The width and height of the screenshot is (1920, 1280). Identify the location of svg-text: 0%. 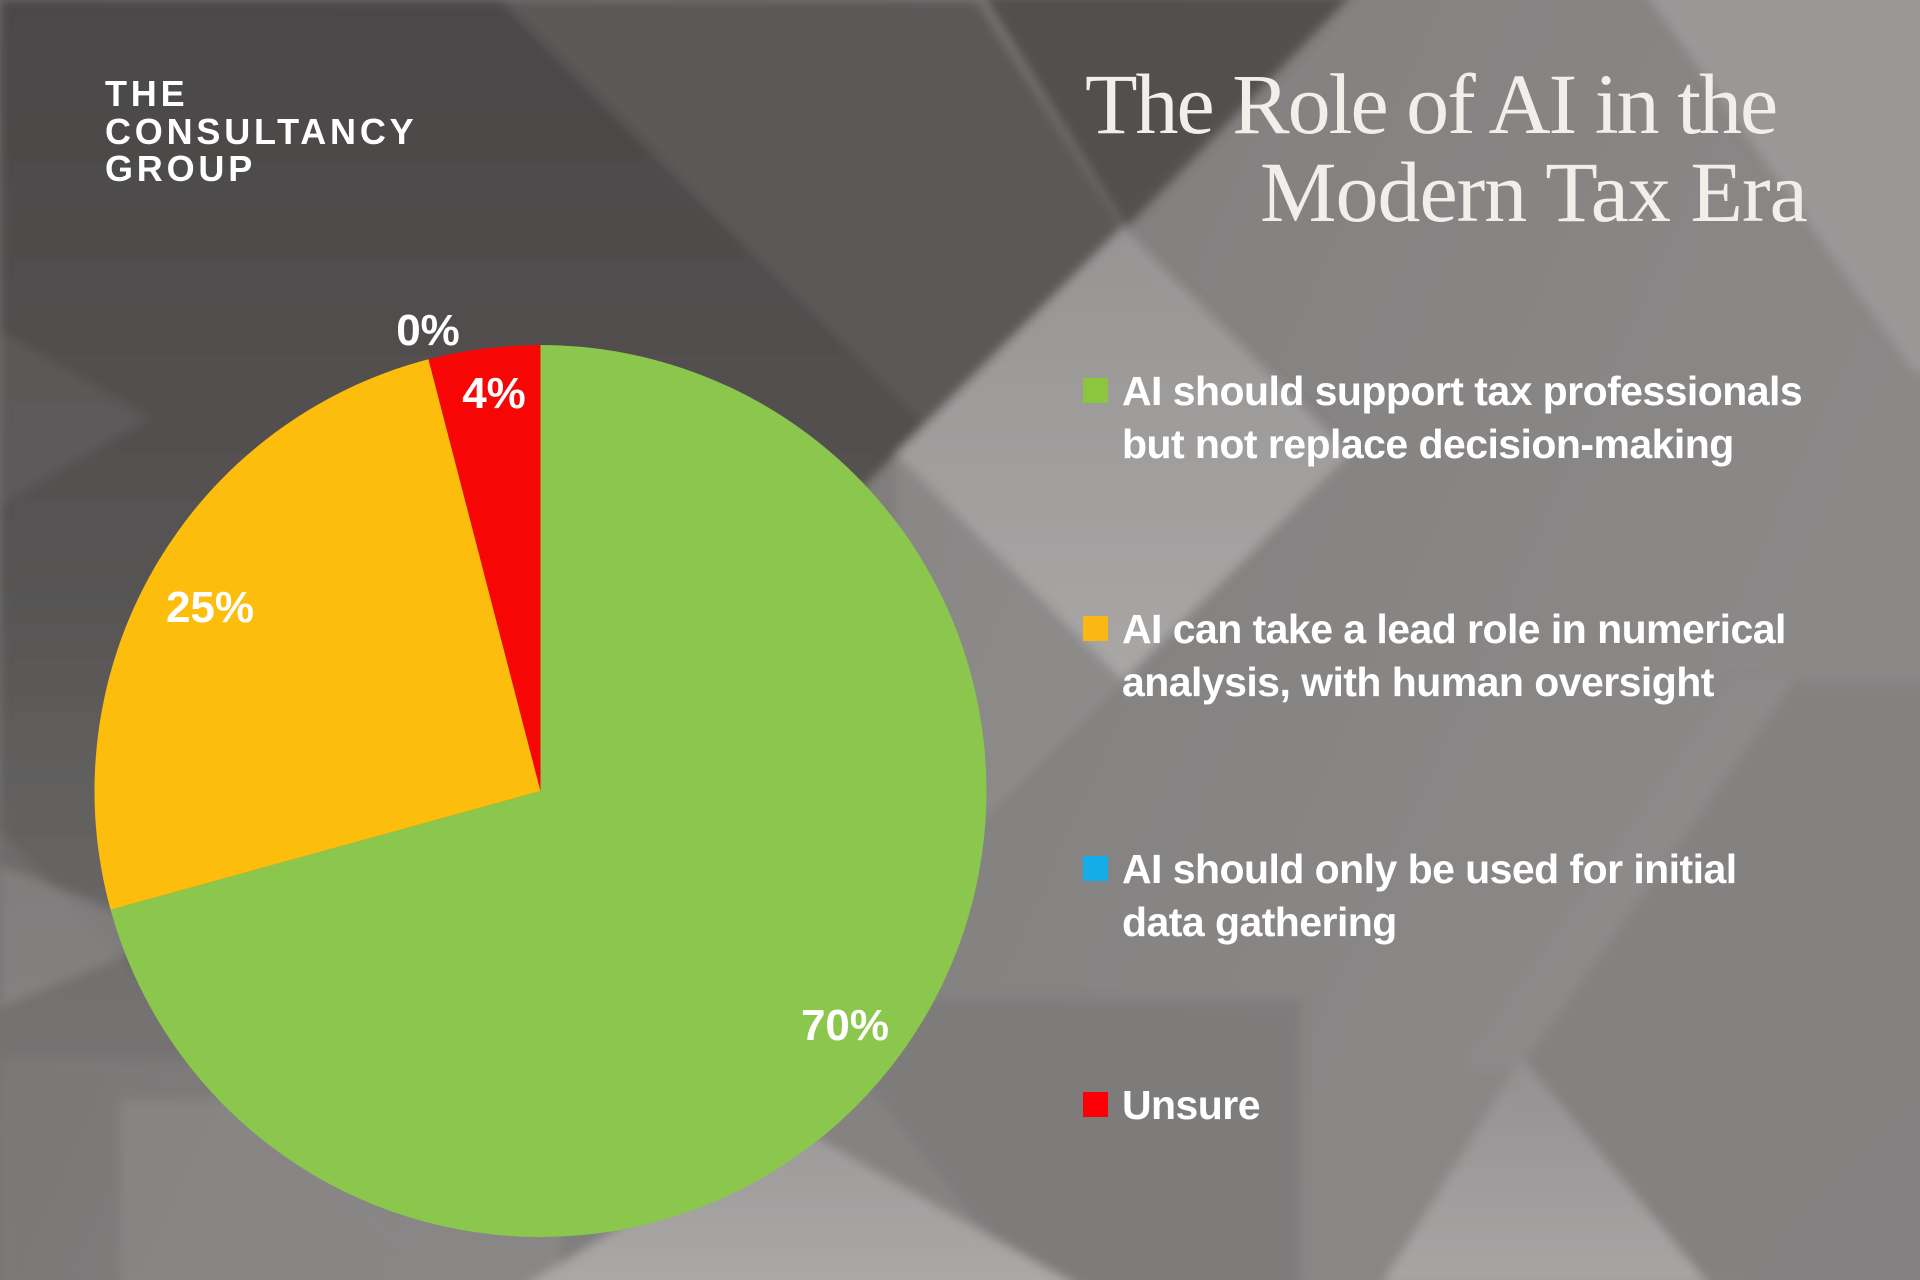
(428, 330).